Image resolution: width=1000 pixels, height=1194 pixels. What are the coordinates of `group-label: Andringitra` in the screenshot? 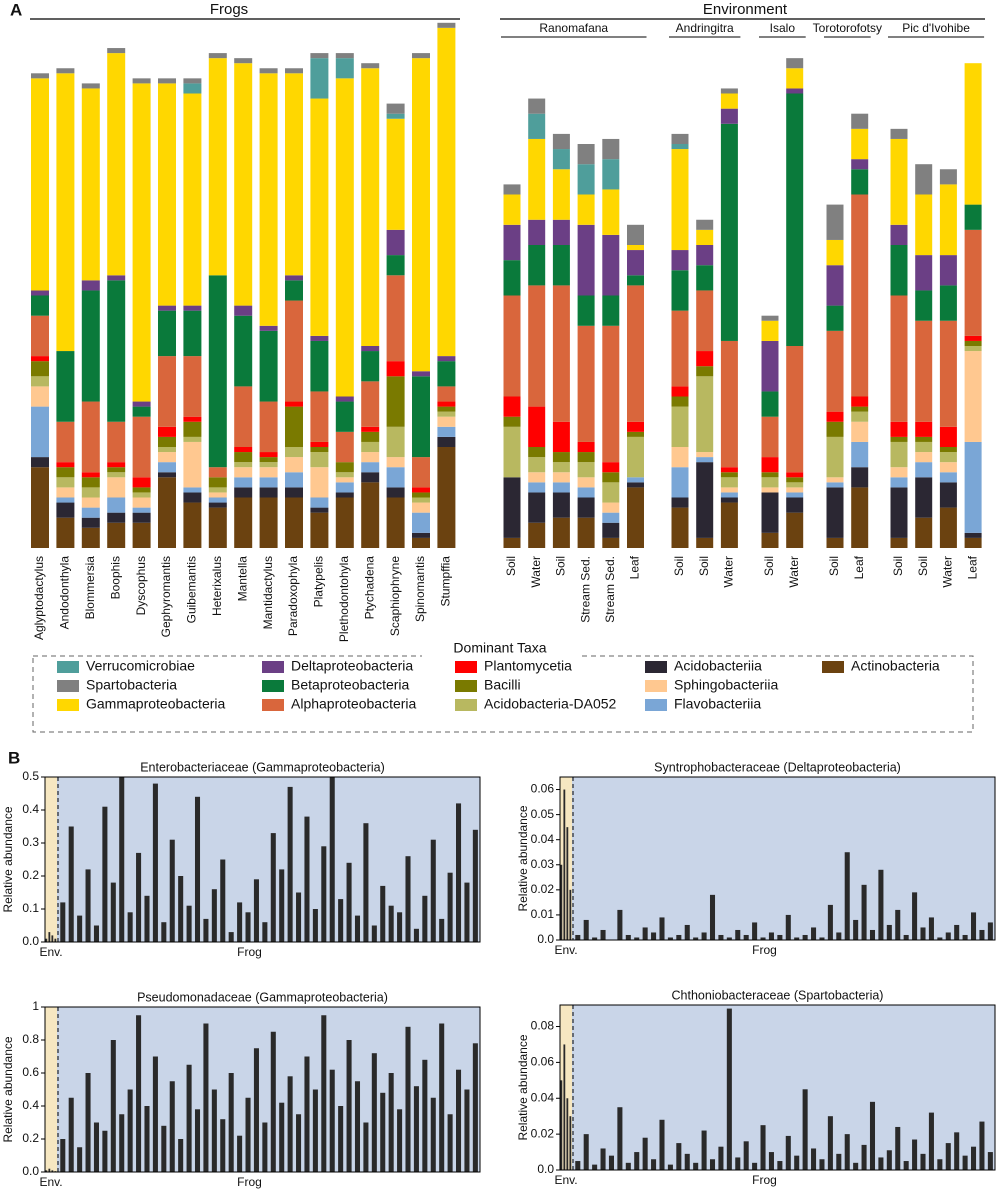 It's located at (705, 28).